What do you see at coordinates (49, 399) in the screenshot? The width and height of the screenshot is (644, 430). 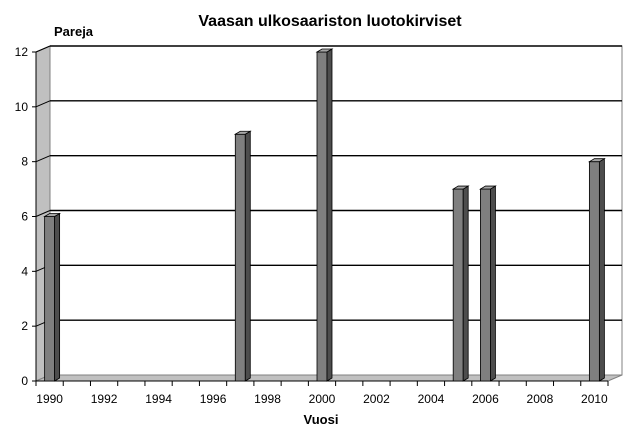 I see `x-tick-label: 1990` at bounding box center [49, 399].